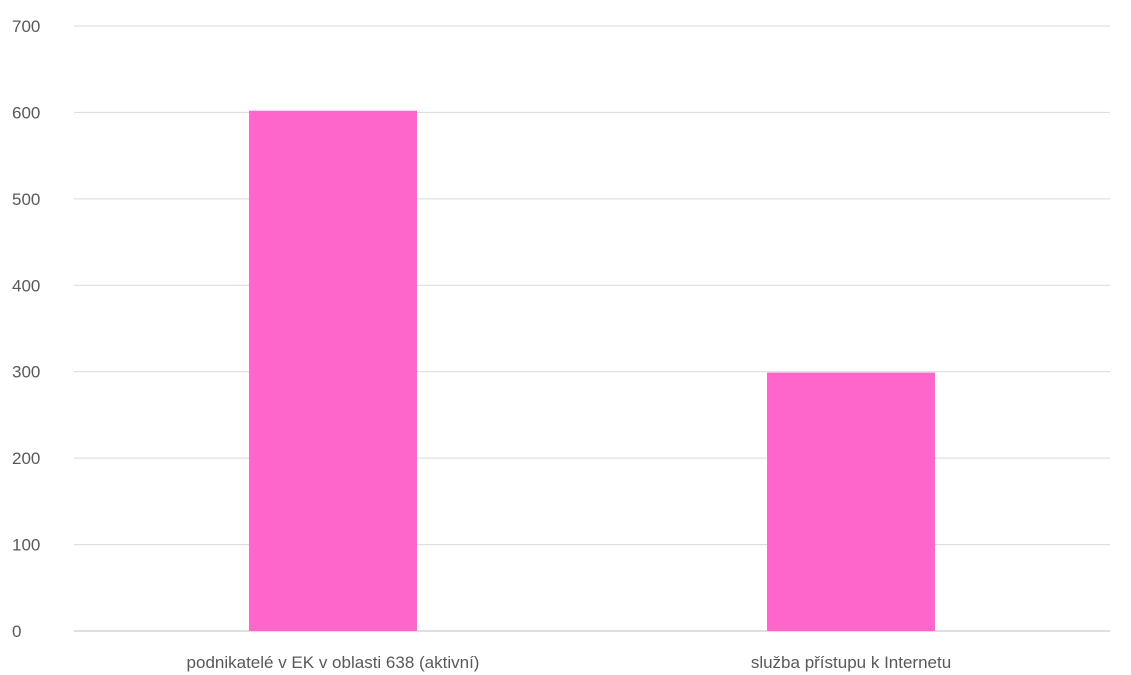  What do you see at coordinates (26, 26) in the screenshot?
I see `y-tick-label: 700` at bounding box center [26, 26].